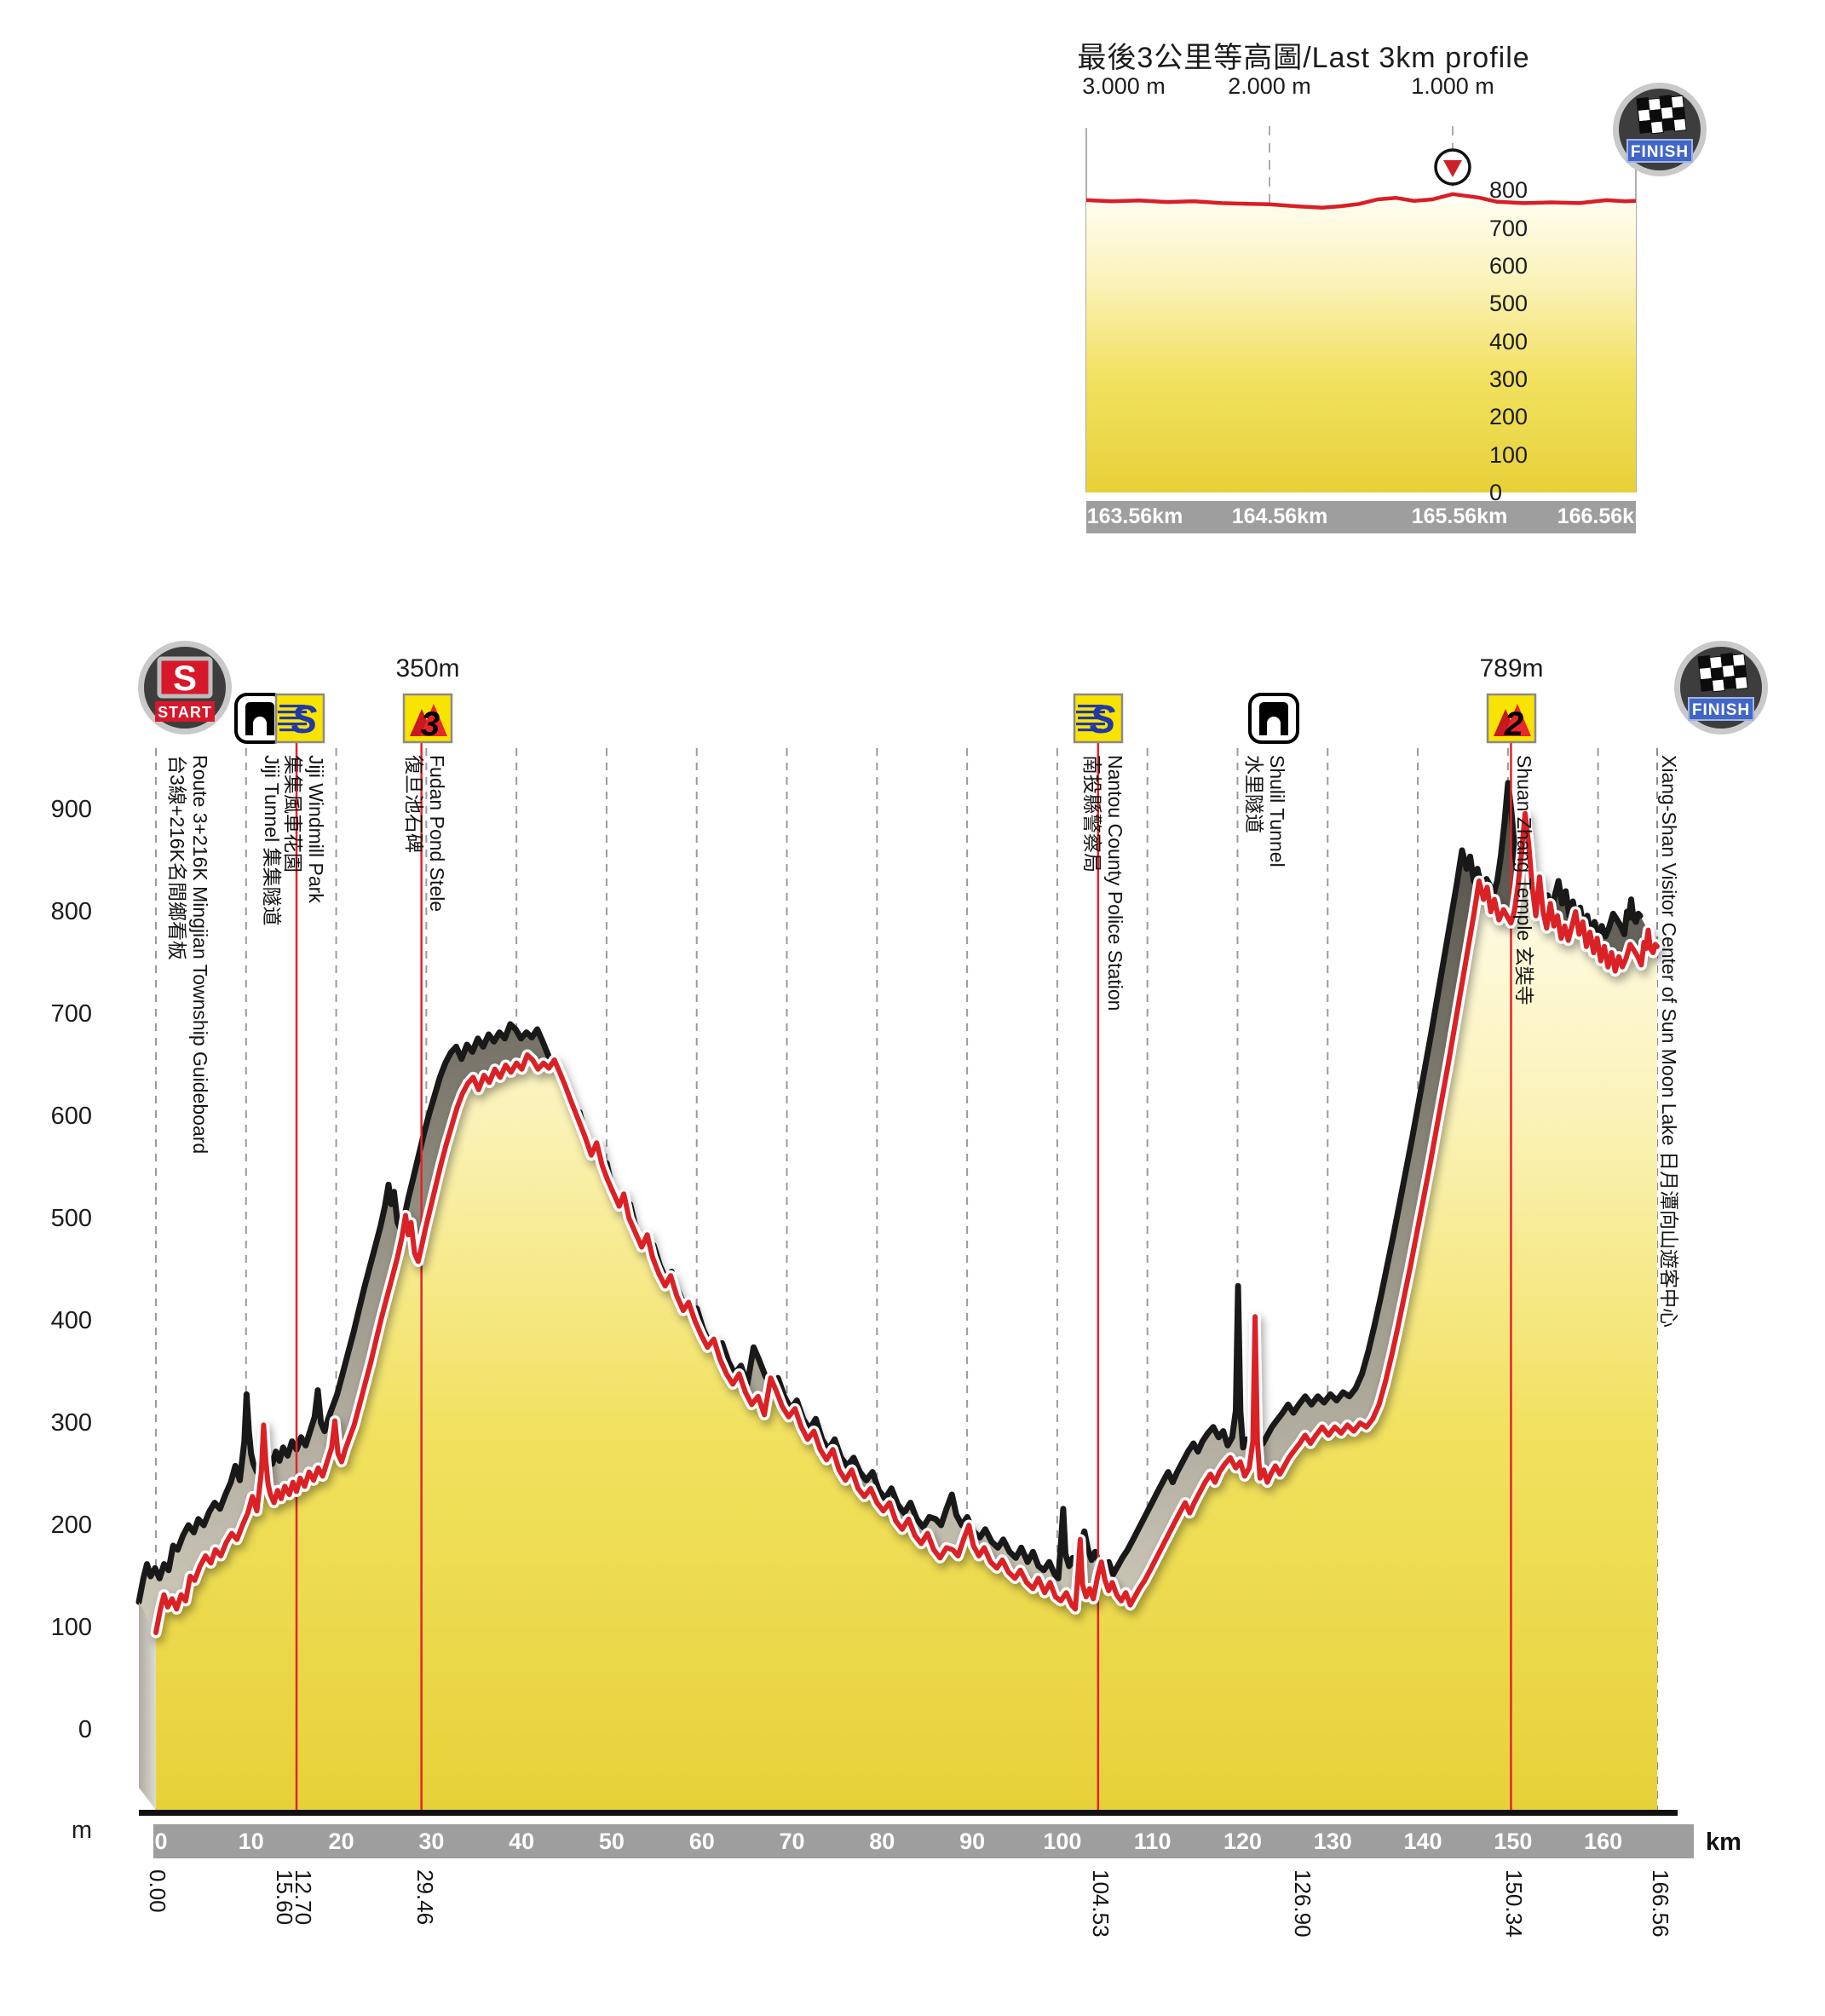  What do you see at coordinates (341, 1842) in the screenshot?
I see `main-bar-tick: 20` at bounding box center [341, 1842].